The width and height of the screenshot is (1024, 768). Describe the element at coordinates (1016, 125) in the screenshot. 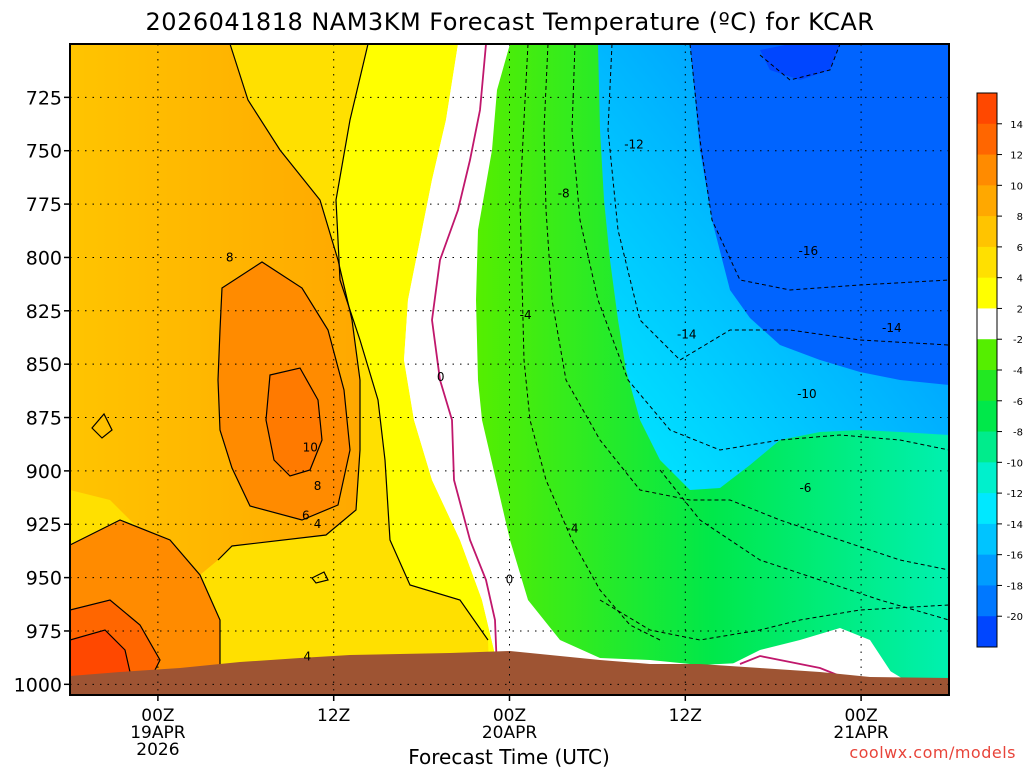

I see `colorbar-label: 14` at that location.